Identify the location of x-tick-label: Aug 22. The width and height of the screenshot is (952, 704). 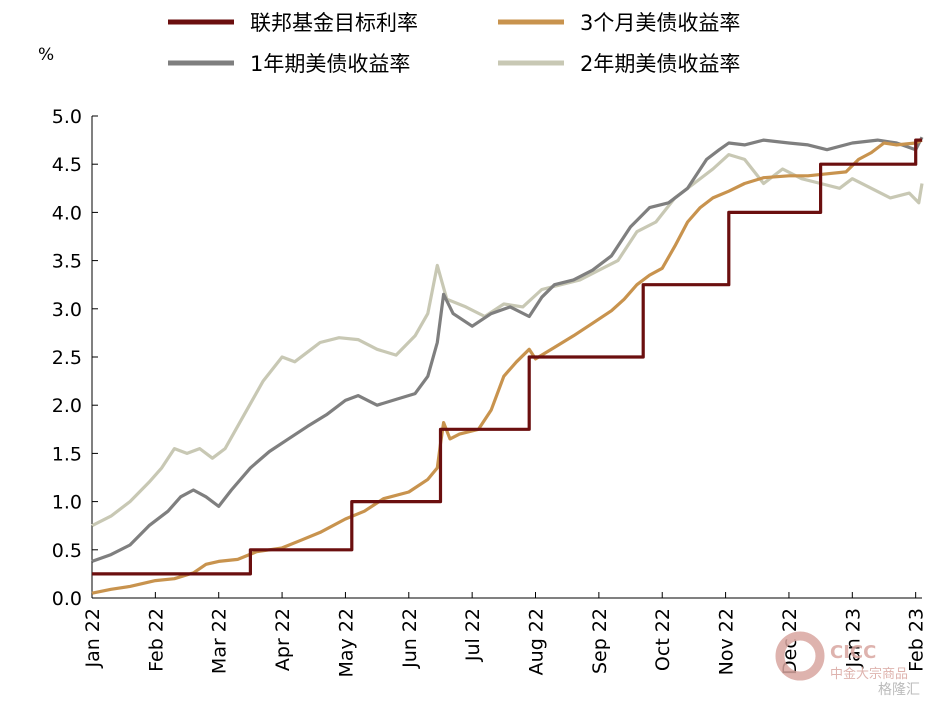
(537, 641).